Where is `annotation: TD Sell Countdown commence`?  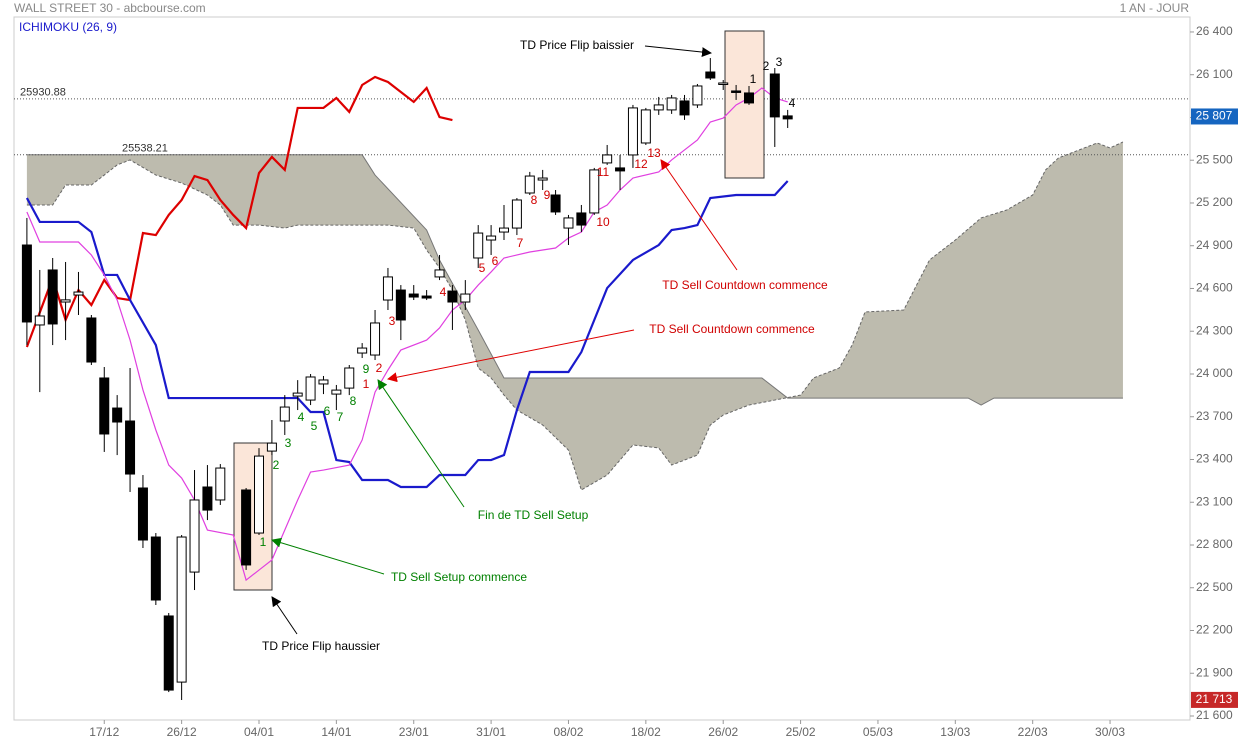 annotation: TD Sell Countdown commence is located at coordinates (745, 285).